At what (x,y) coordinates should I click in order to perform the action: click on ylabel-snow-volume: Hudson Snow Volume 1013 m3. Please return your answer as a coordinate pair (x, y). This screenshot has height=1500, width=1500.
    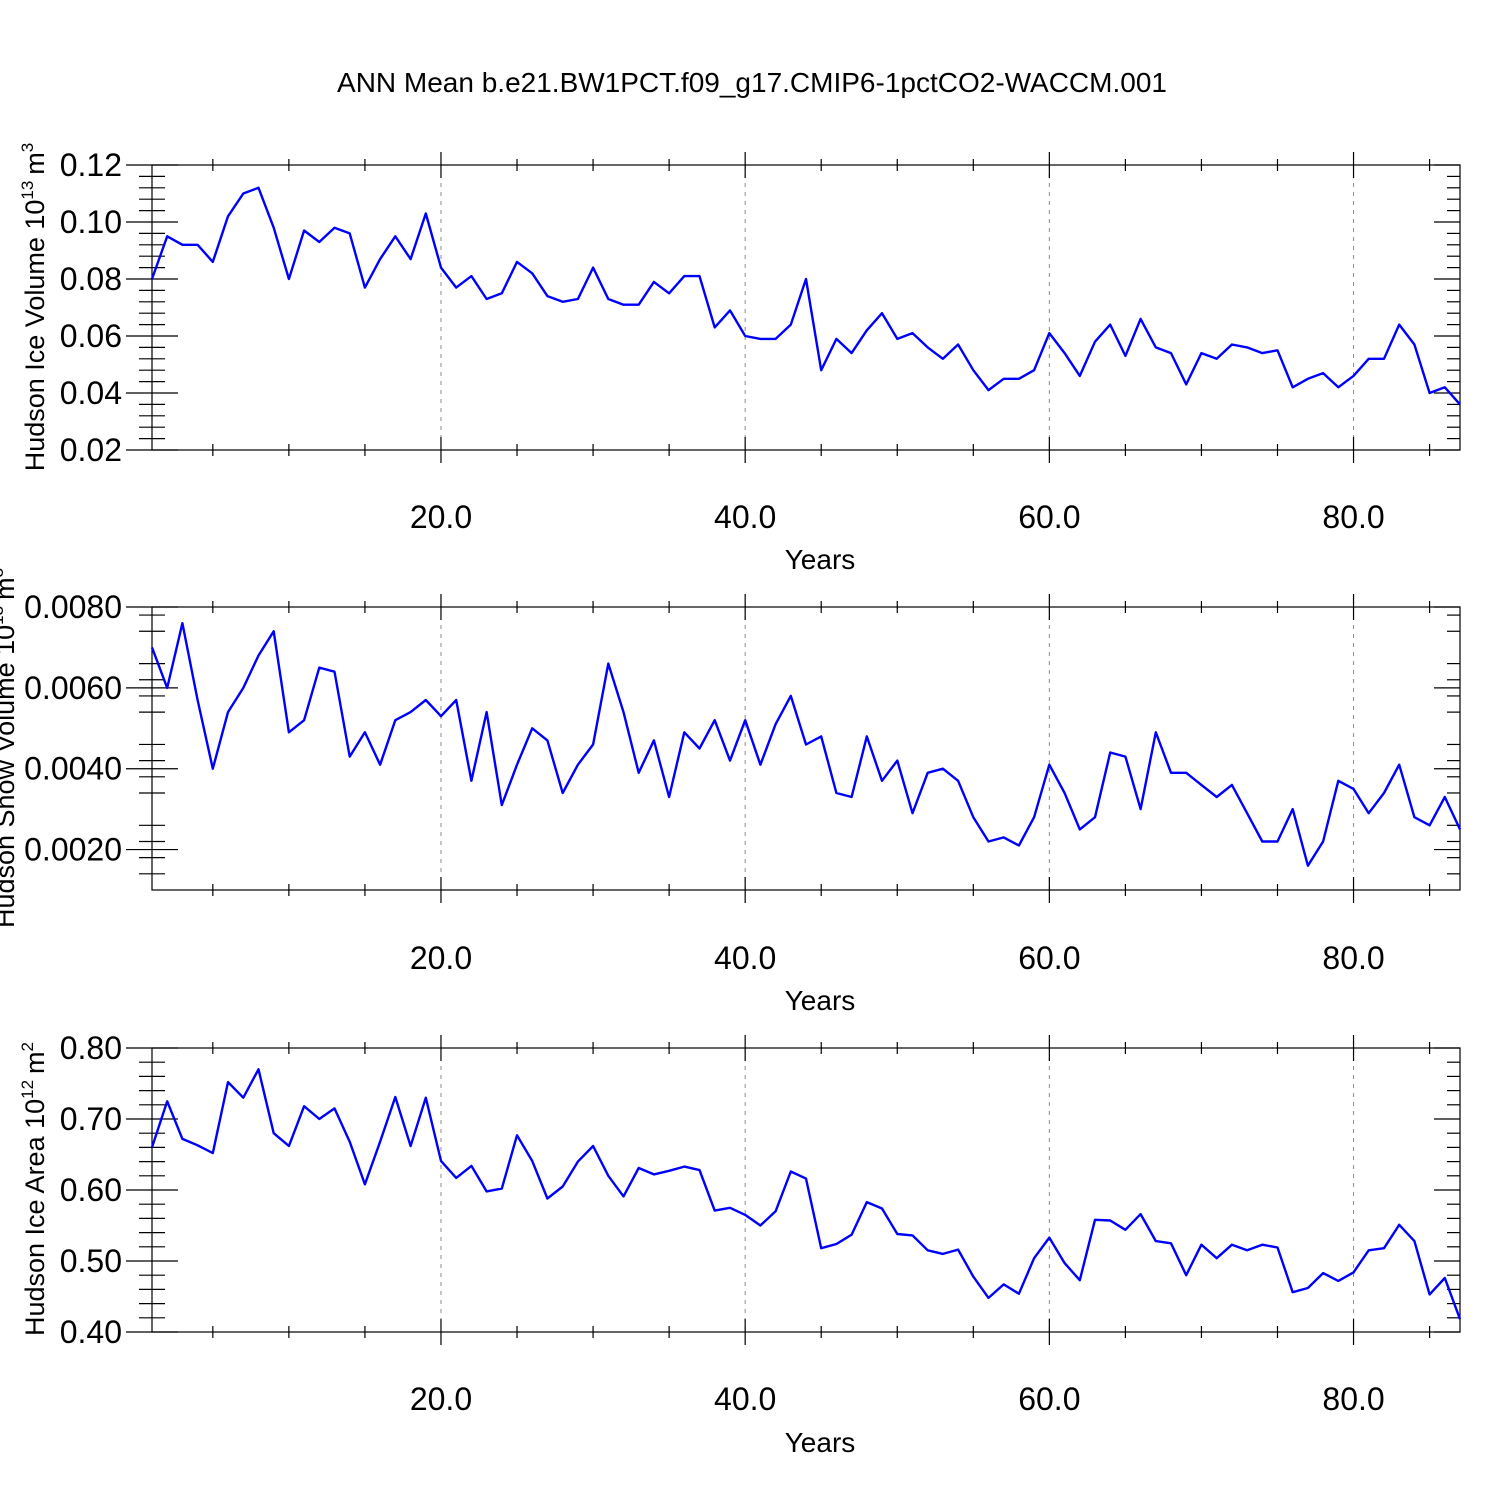
    Looking at the image, I should click on (10, 748).